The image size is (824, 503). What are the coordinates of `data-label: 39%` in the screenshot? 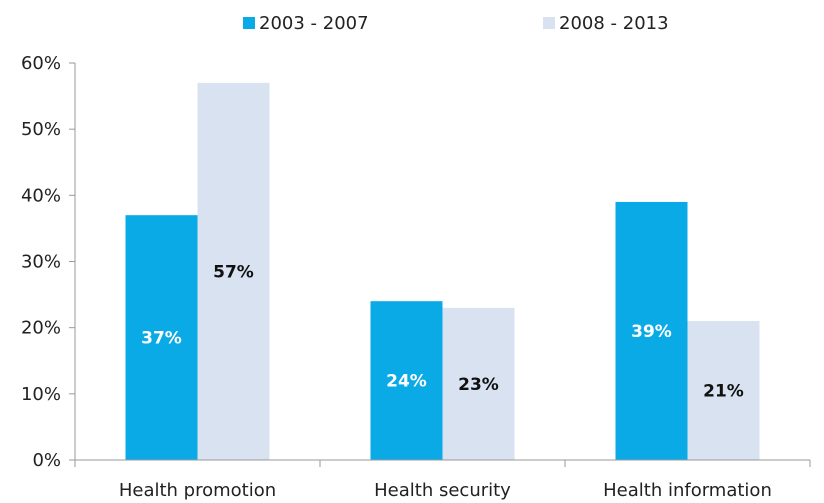 It's located at (651, 332).